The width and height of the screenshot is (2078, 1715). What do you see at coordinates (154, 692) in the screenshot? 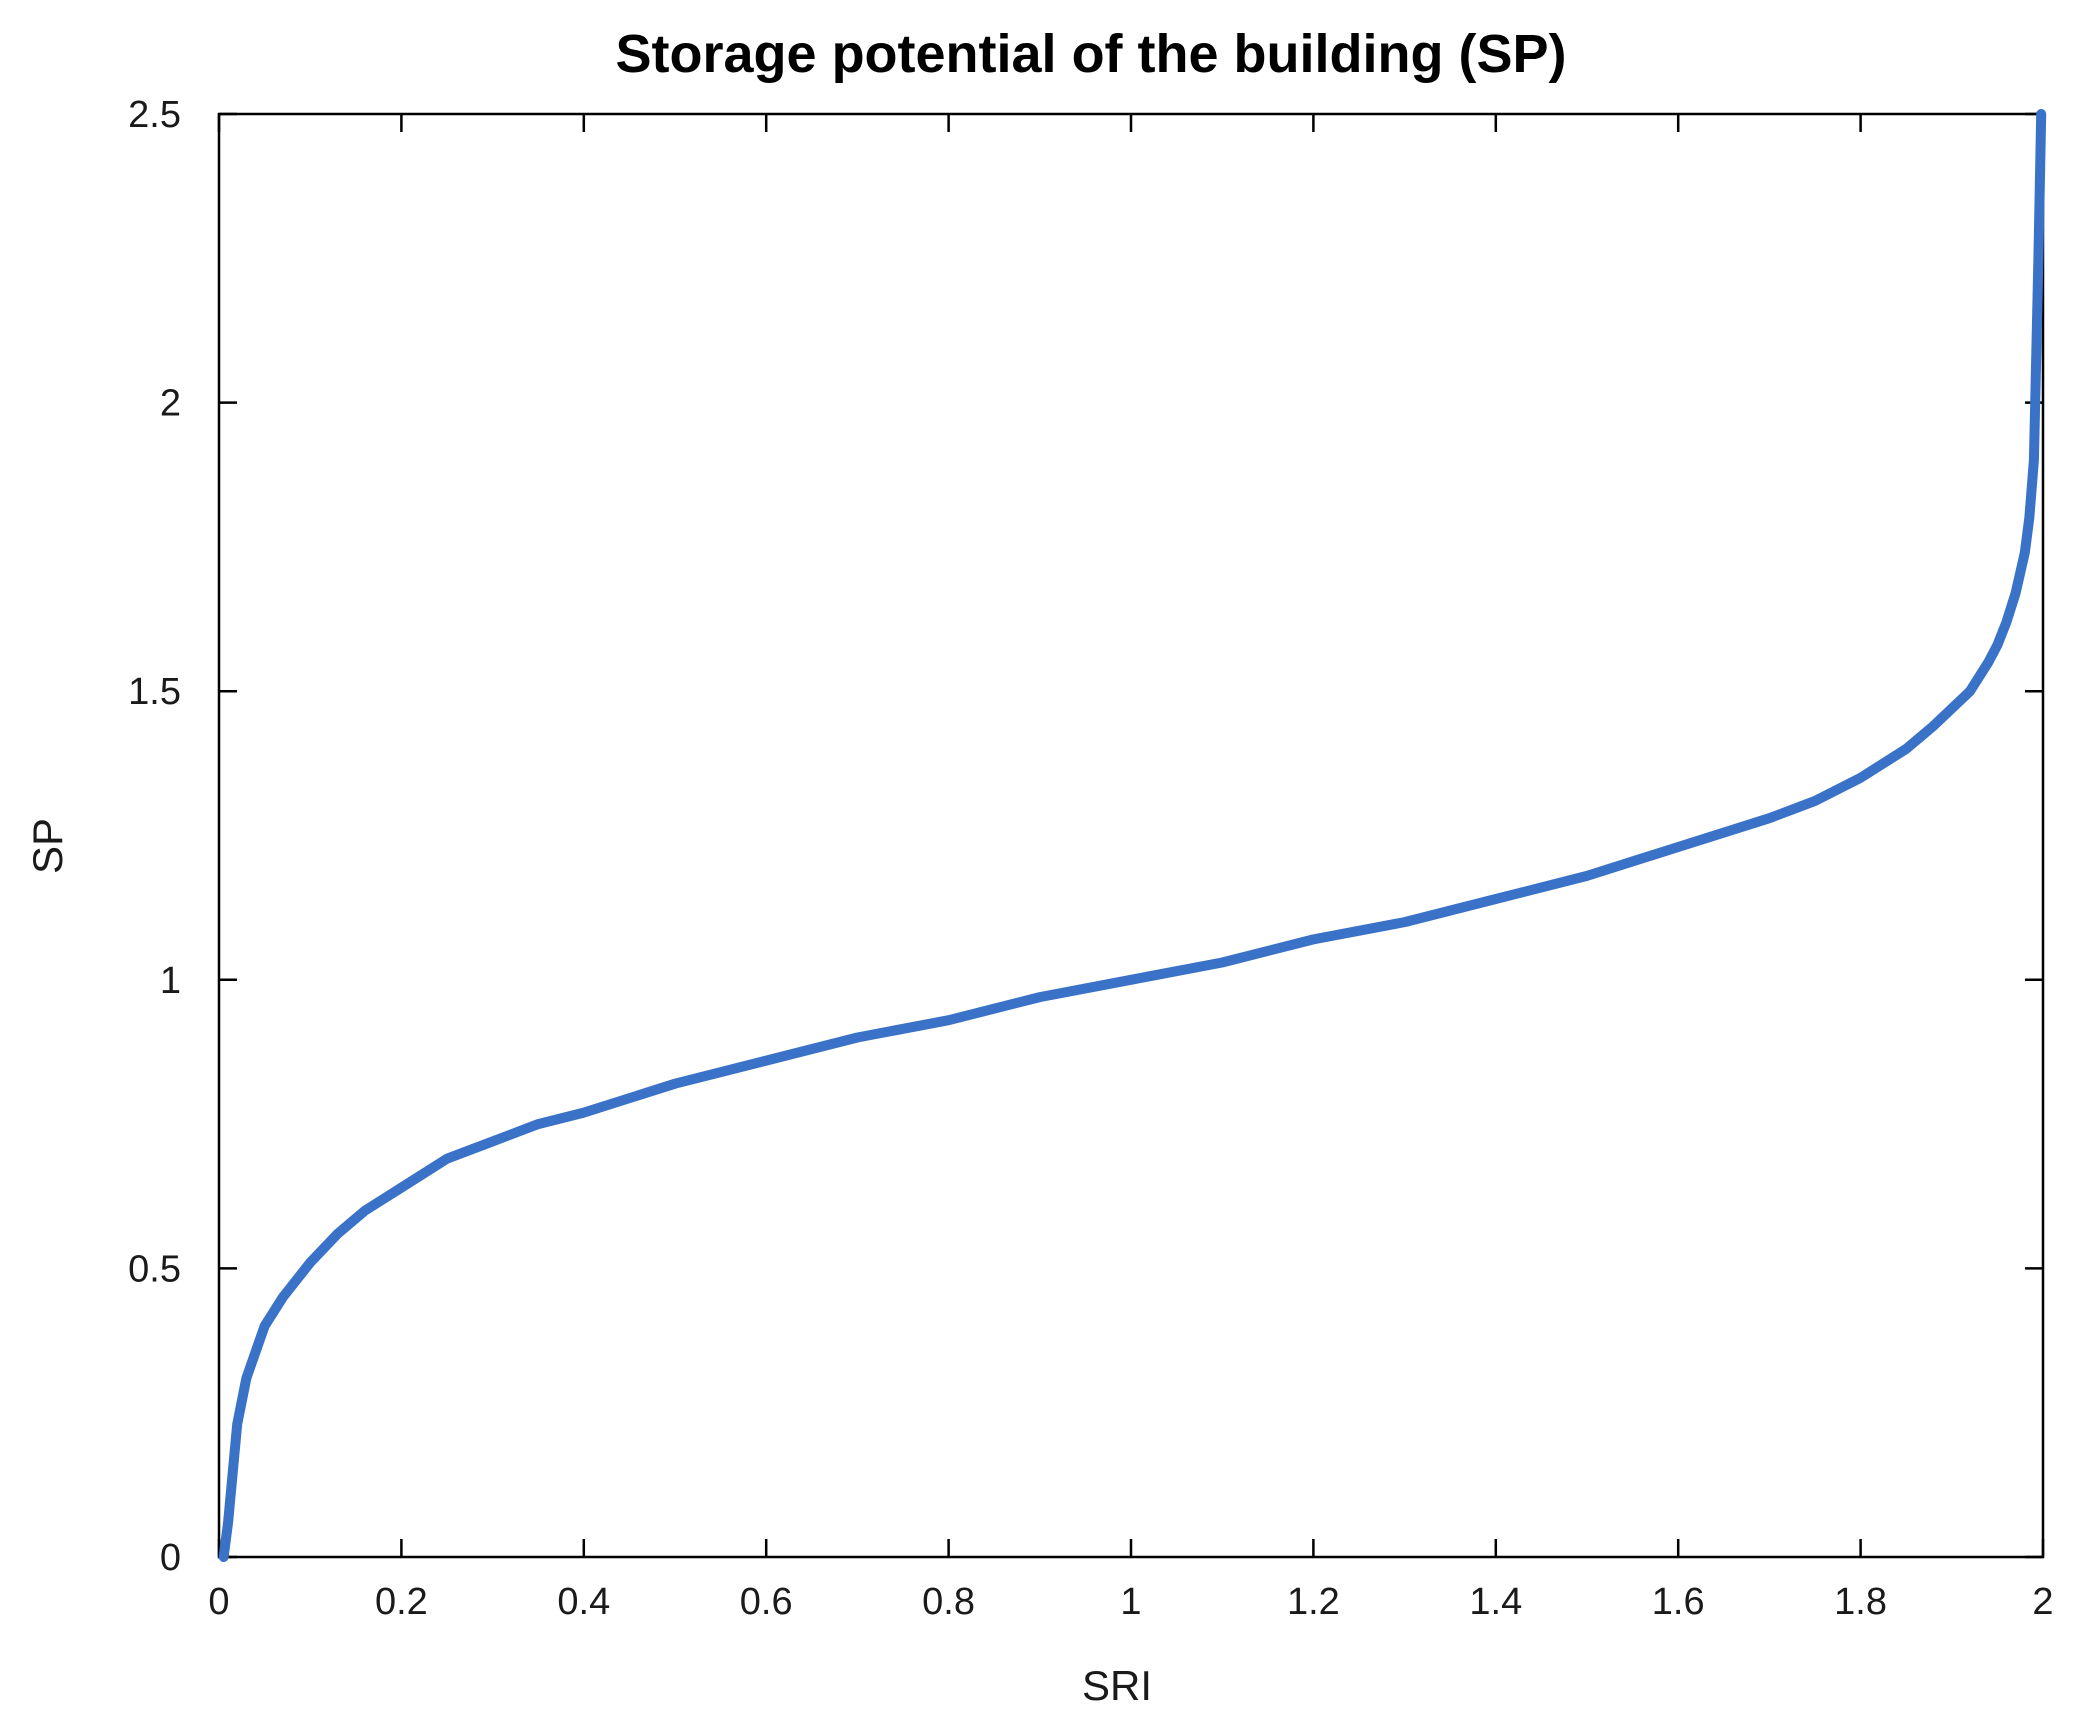
I see `y-tick-label: 1.5` at bounding box center [154, 692].